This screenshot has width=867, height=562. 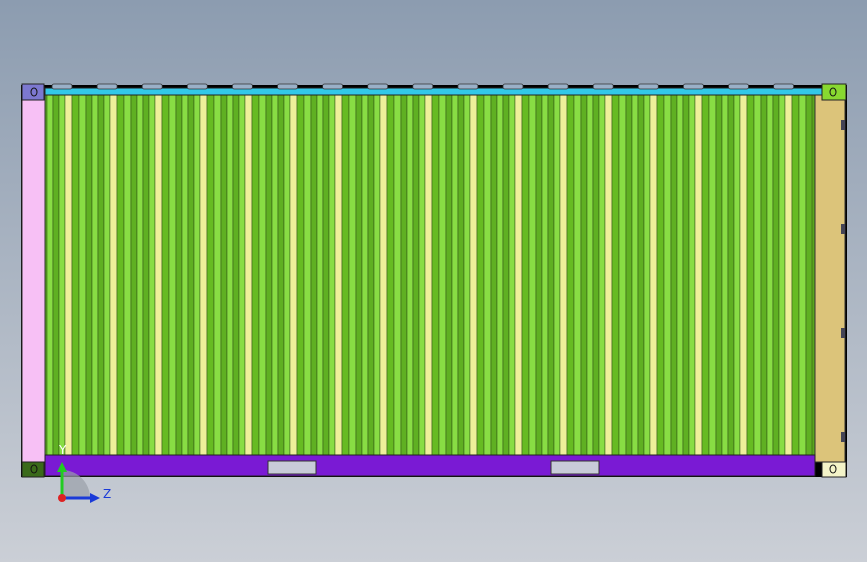 I want to click on z-arrowhead, so click(x=95, y=498).